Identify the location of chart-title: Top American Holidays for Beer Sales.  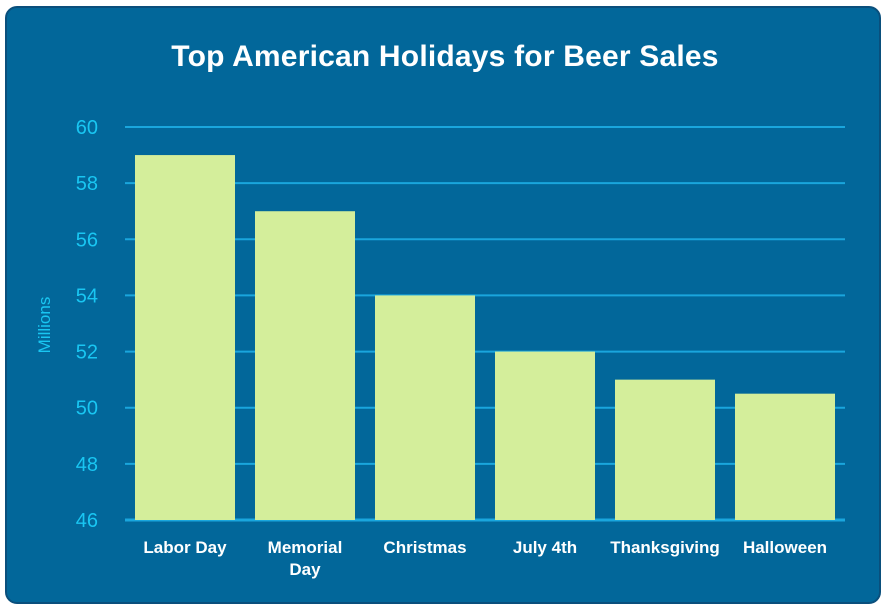
(445, 56).